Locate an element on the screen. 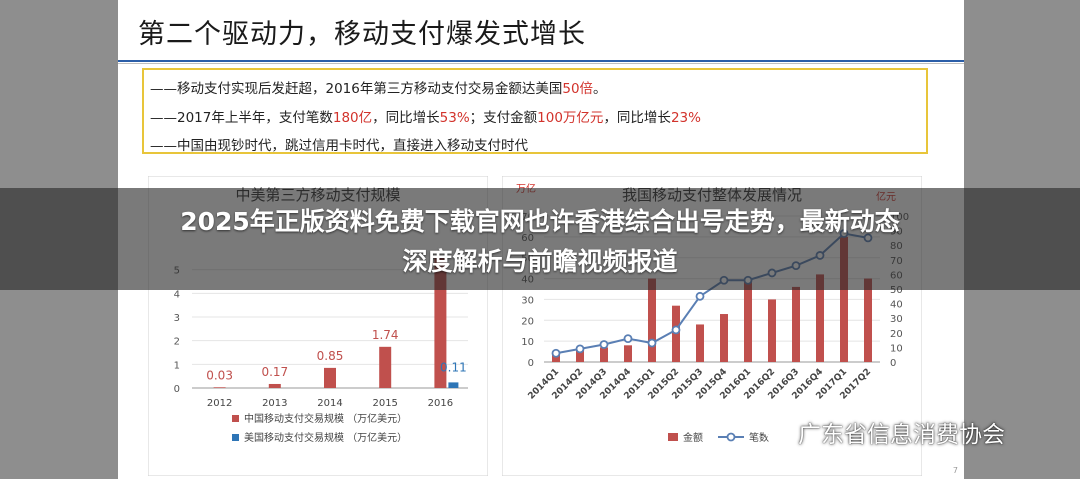 The image size is (1080, 479). legend-label: 中国移动支付交易规模 （万亿美元） is located at coordinates (325, 418).